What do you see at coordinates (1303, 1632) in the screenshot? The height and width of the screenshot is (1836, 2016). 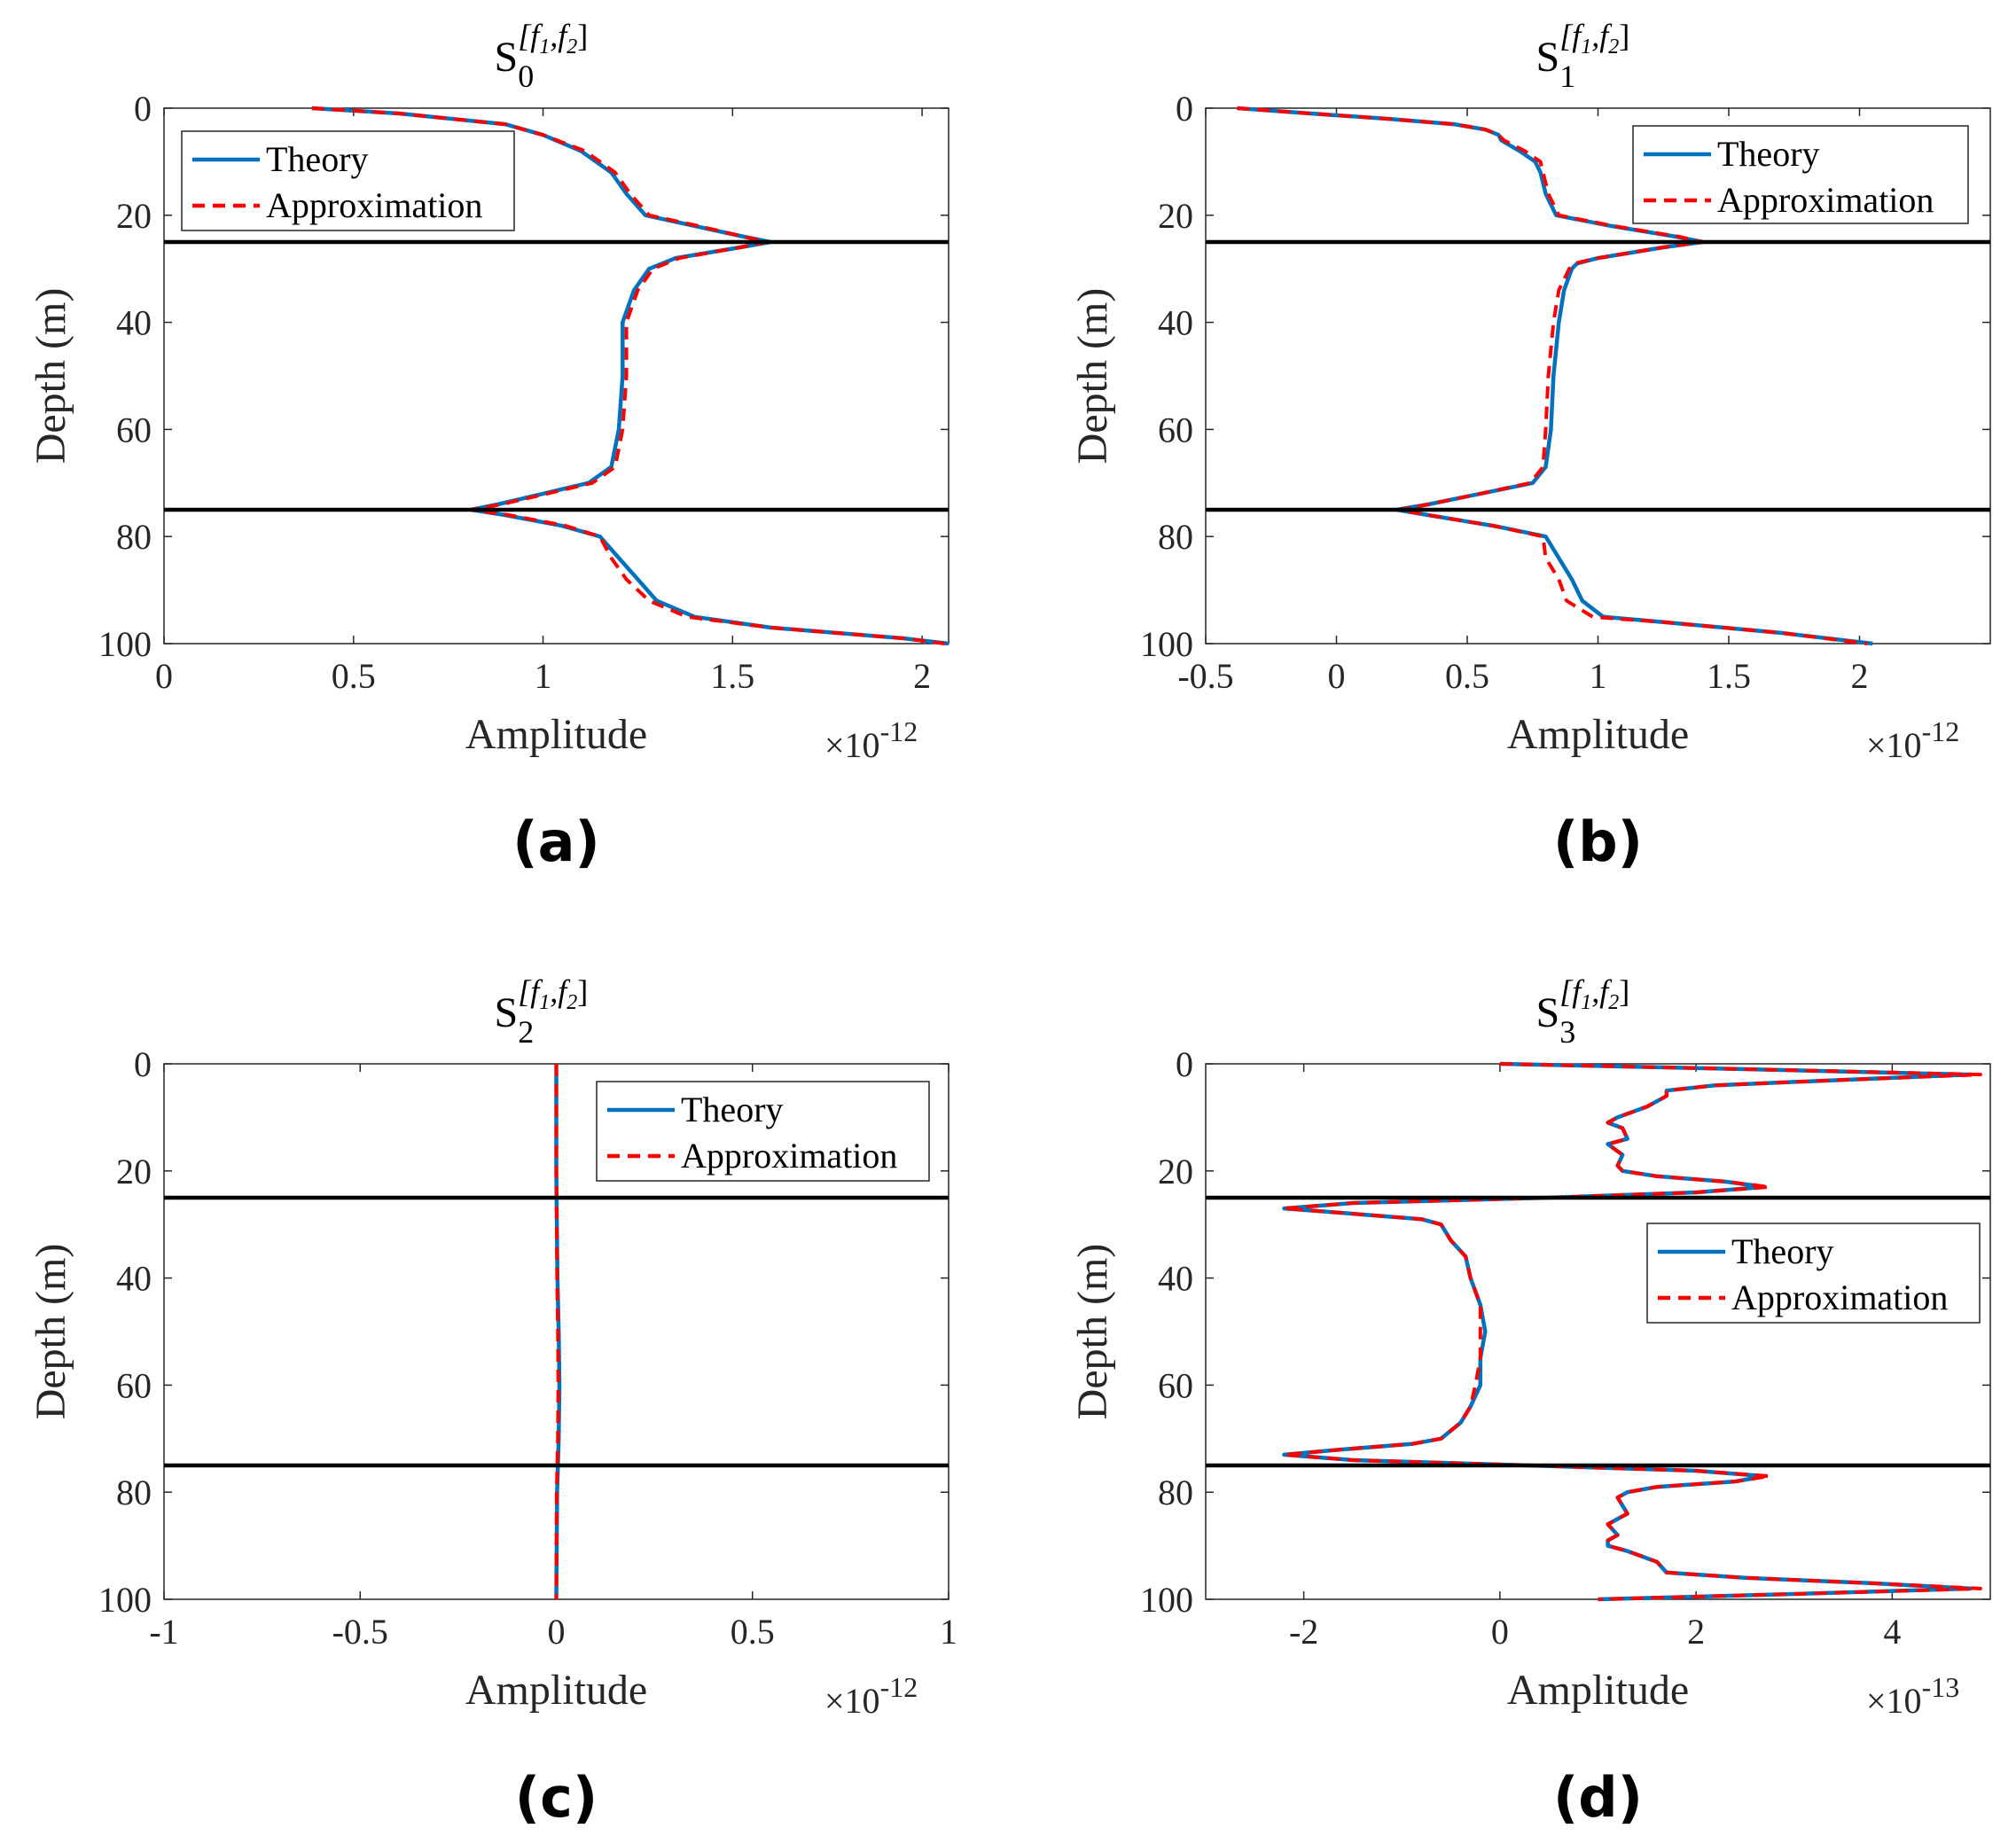 I see `x-tick-label: -2` at bounding box center [1303, 1632].